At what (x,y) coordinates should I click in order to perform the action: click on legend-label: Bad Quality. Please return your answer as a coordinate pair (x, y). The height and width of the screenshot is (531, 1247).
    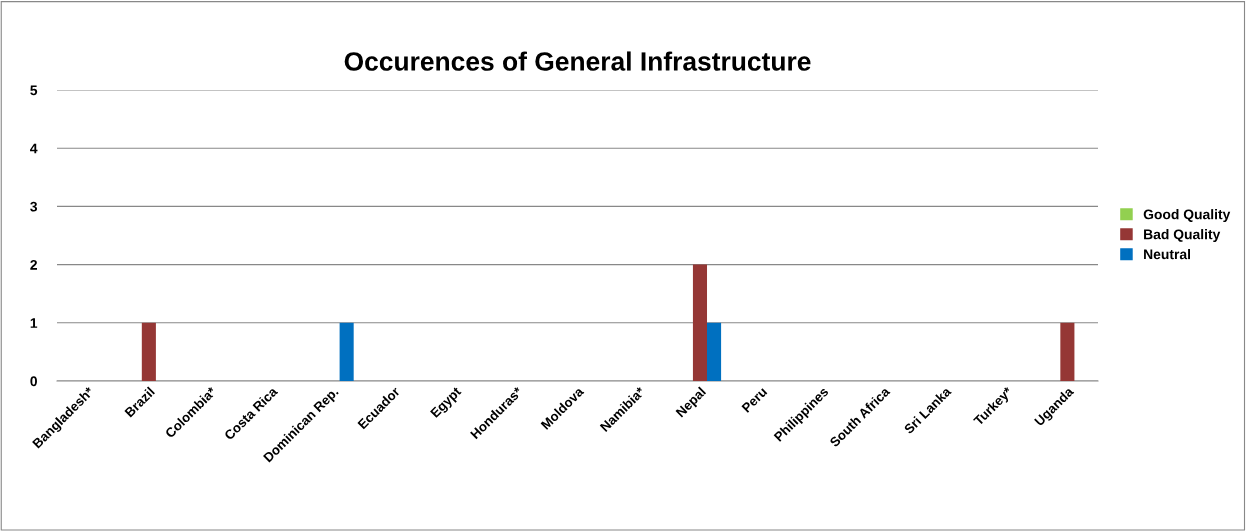
    Looking at the image, I should click on (1182, 236).